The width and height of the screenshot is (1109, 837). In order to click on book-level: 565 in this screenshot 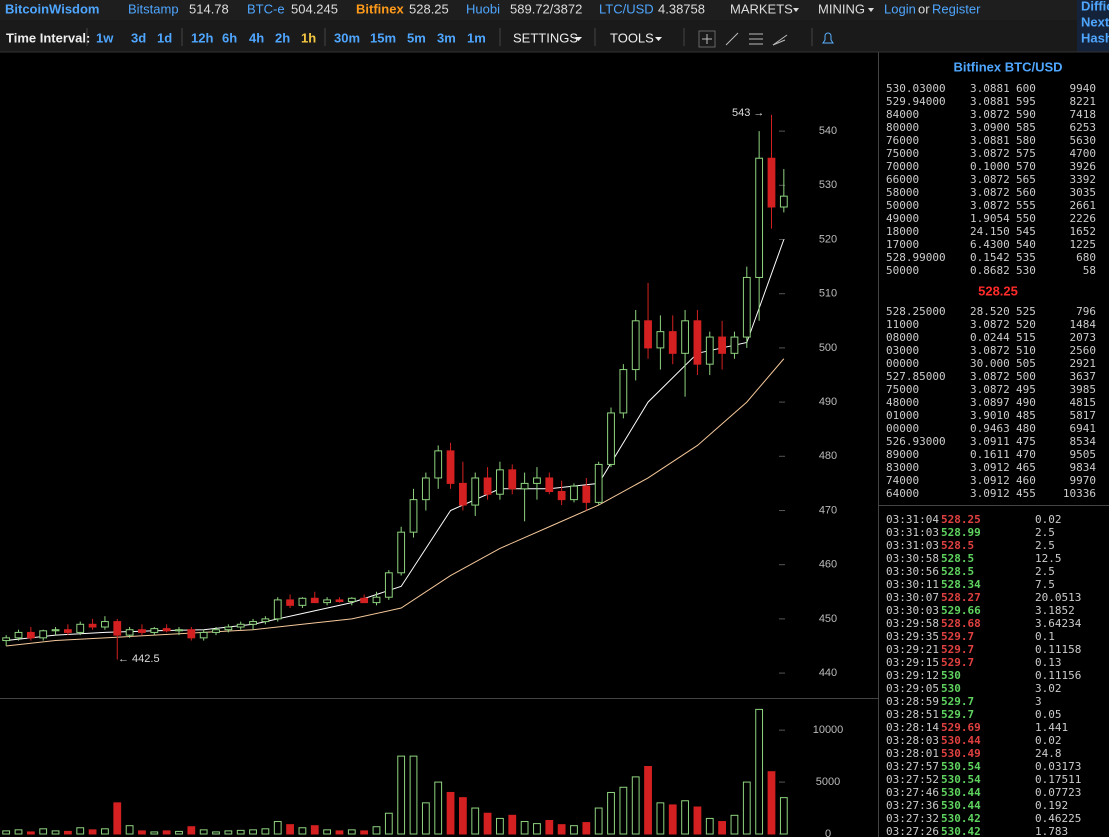, I will do `click(1026, 179)`.